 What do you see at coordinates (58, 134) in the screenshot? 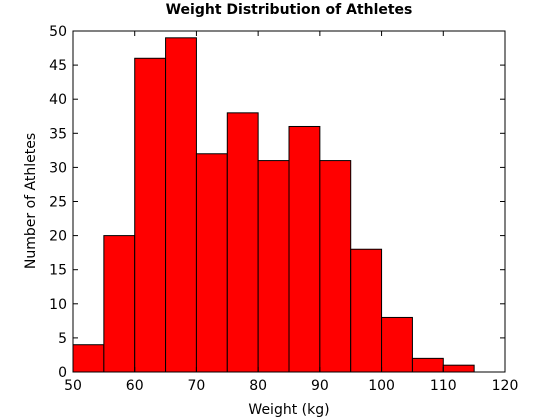
I see `y-tick-label: 35` at bounding box center [58, 134].